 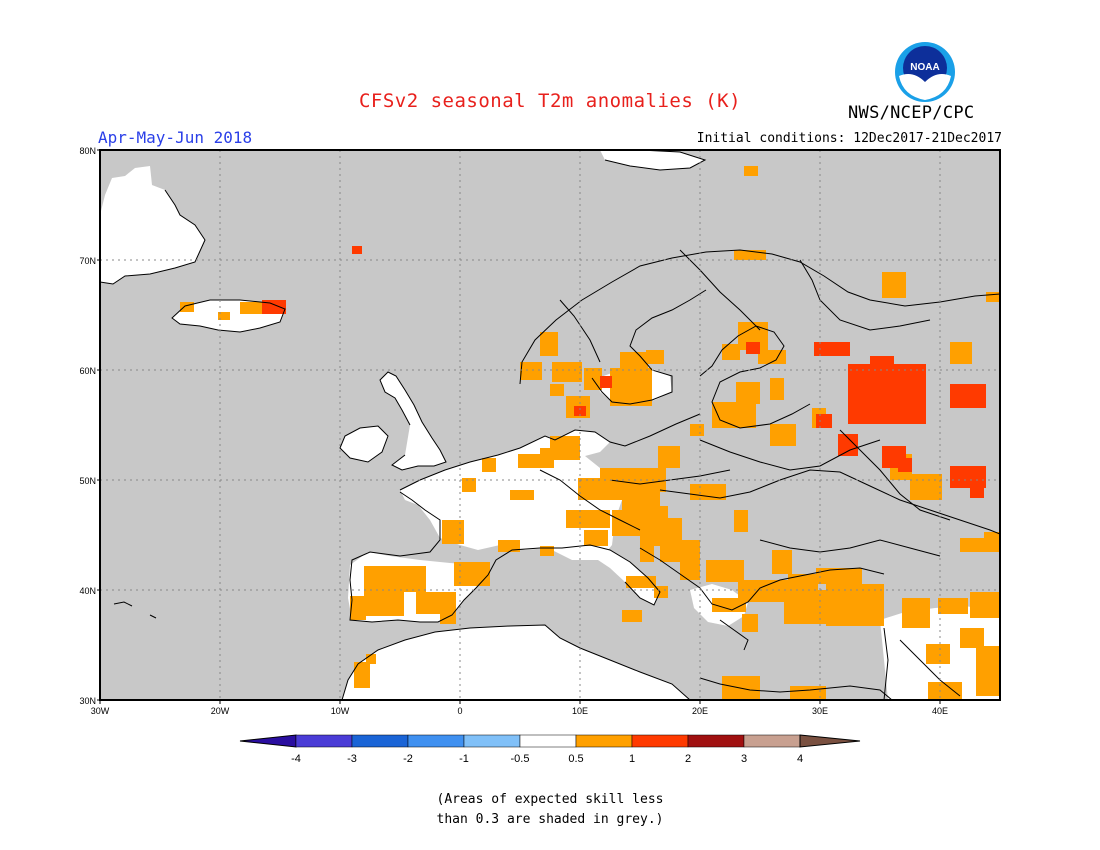 I want to click on lat-label-70n: 70N, so click(x=87, y=261).